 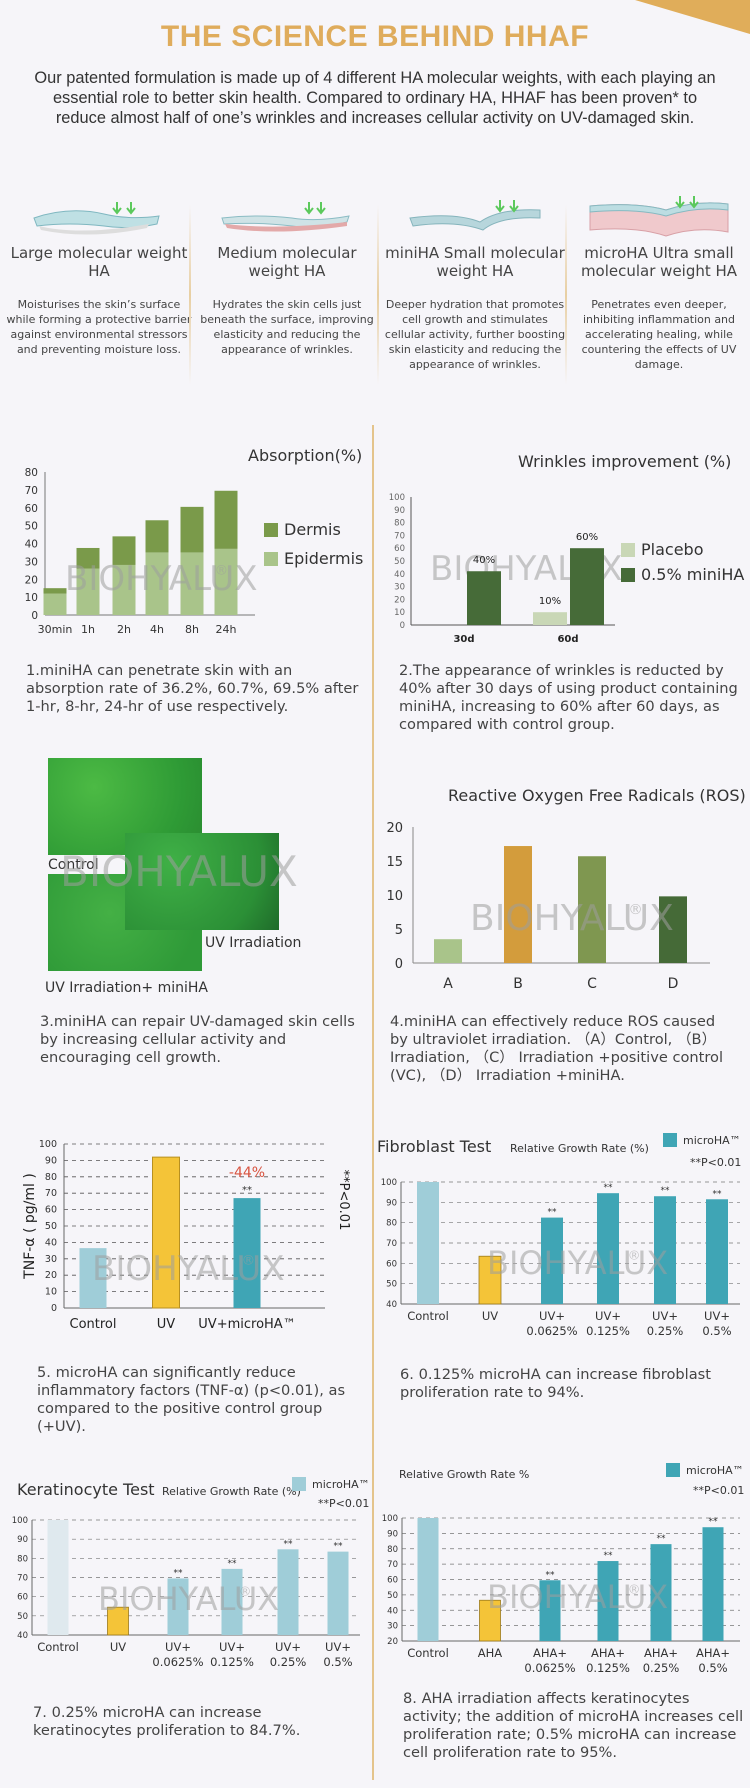 I want to click on x-tick-label: 4h, so click(x=157, y=629).